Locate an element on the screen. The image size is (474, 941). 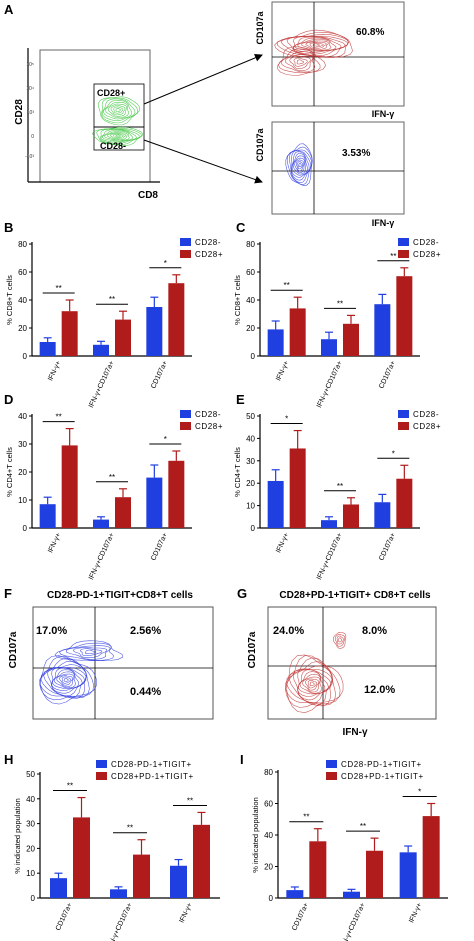
panel-f-q-lr: 0.44% is located at coordinates (145, 692).